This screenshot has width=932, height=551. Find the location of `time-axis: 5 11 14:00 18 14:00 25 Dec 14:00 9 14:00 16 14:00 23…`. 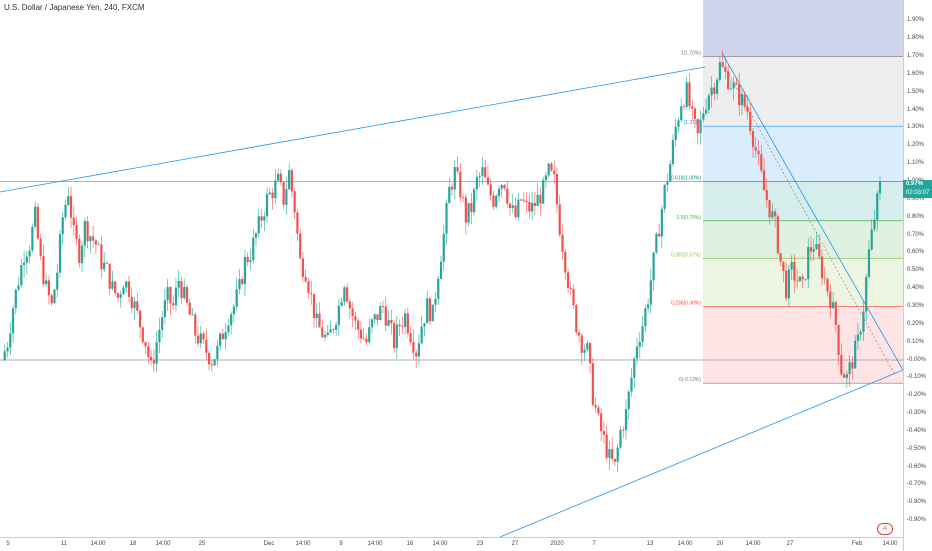

time-axis: 5 11 14:00 18 14:00 25 Dec 14:00 9 14:00 16 14:00 23… is located at coordinates (451, 544).